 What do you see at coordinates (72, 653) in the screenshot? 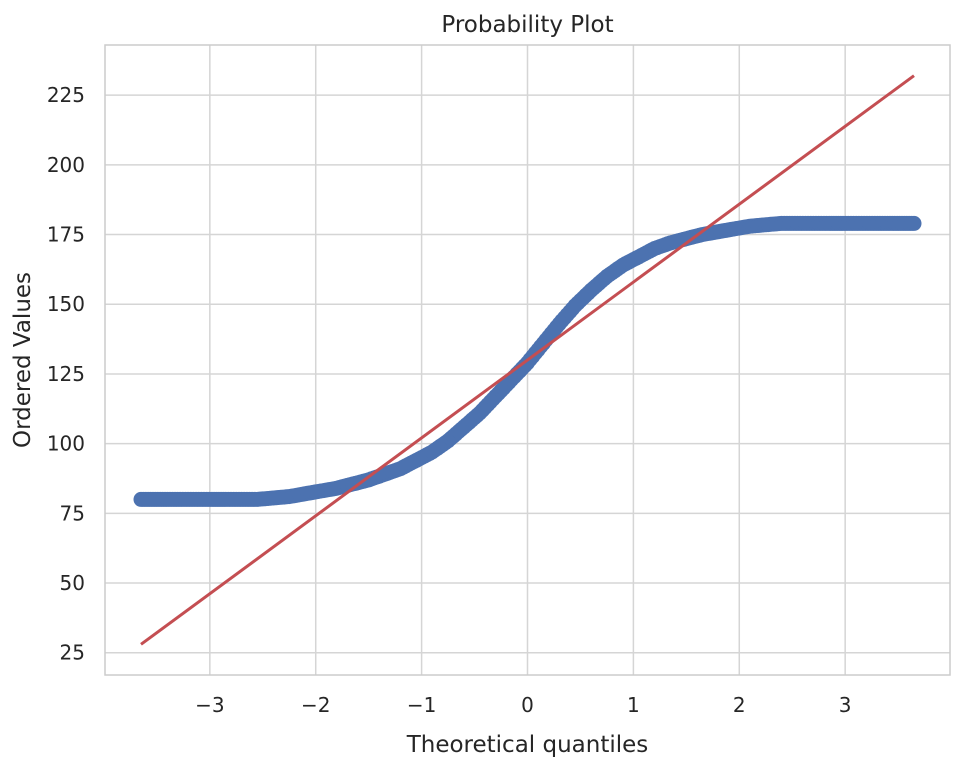
I see `y-tick-label: 25` at bounding box center [72, 653].